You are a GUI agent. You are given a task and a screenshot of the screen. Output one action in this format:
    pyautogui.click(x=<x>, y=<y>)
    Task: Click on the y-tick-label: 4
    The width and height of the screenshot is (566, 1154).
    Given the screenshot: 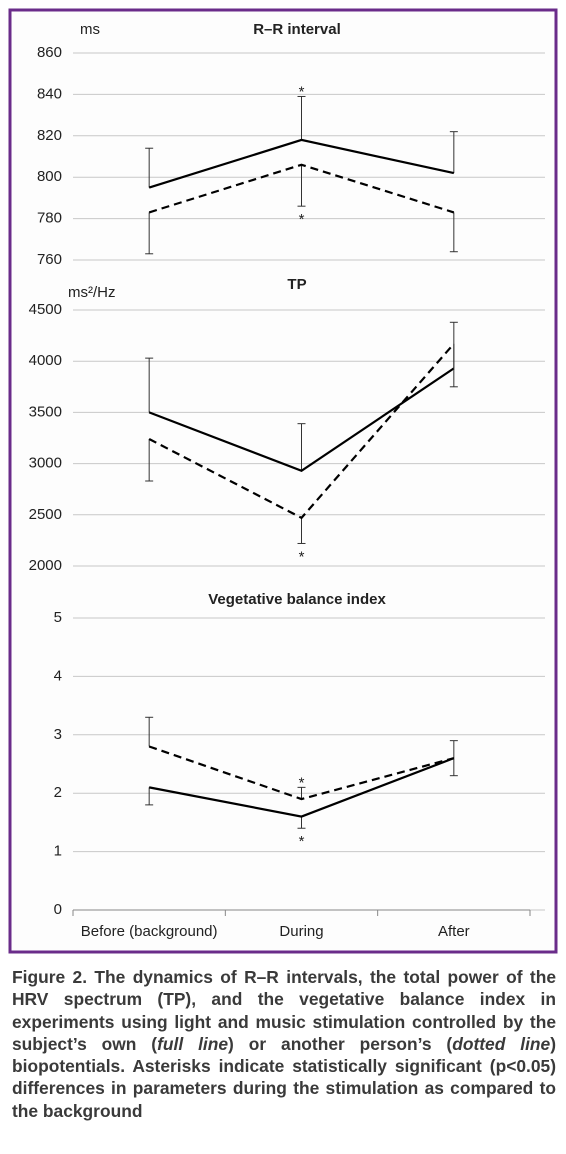 What is the action you would take?
    pyautogui.click(x=58, y=675)
    